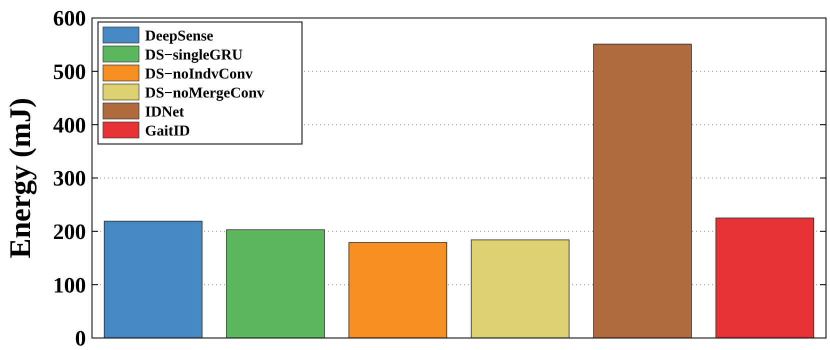 The image size is (830, 350). Describe the element at coordinates (69, 18) in the screenshot. I see `y-tick-label: 600` at that location.